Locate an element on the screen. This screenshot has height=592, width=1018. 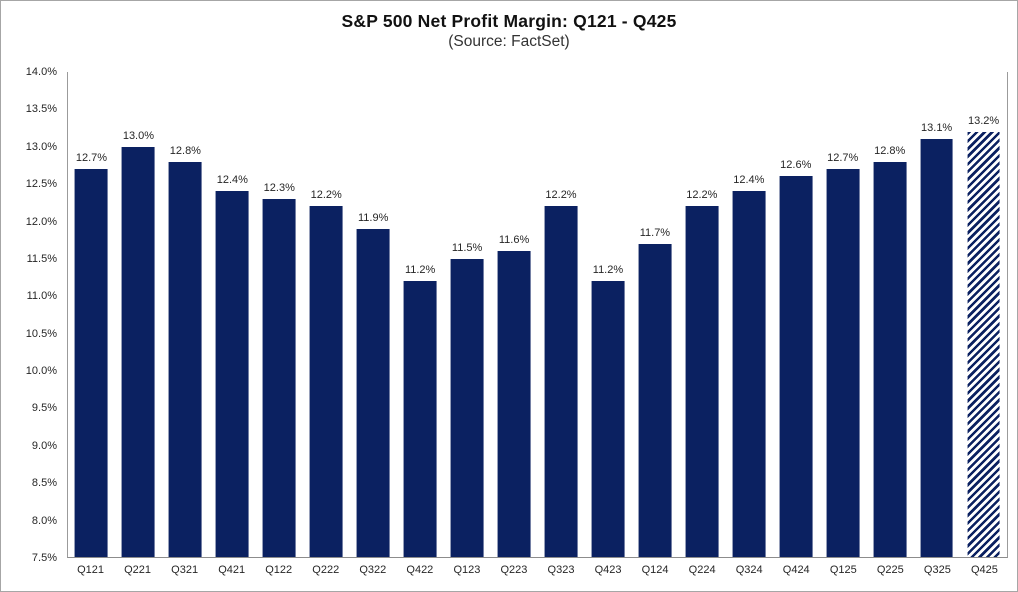
bar-Q424 is located at coordinates (796, 366).